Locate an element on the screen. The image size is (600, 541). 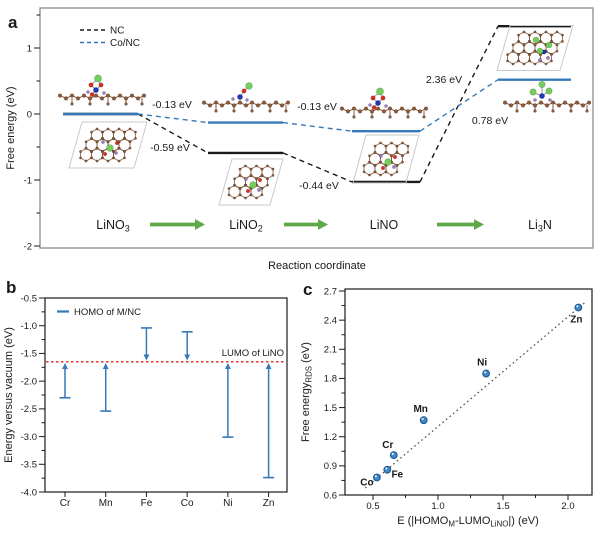
data-point-Mn: Mn is located at coordinates (420, 414).